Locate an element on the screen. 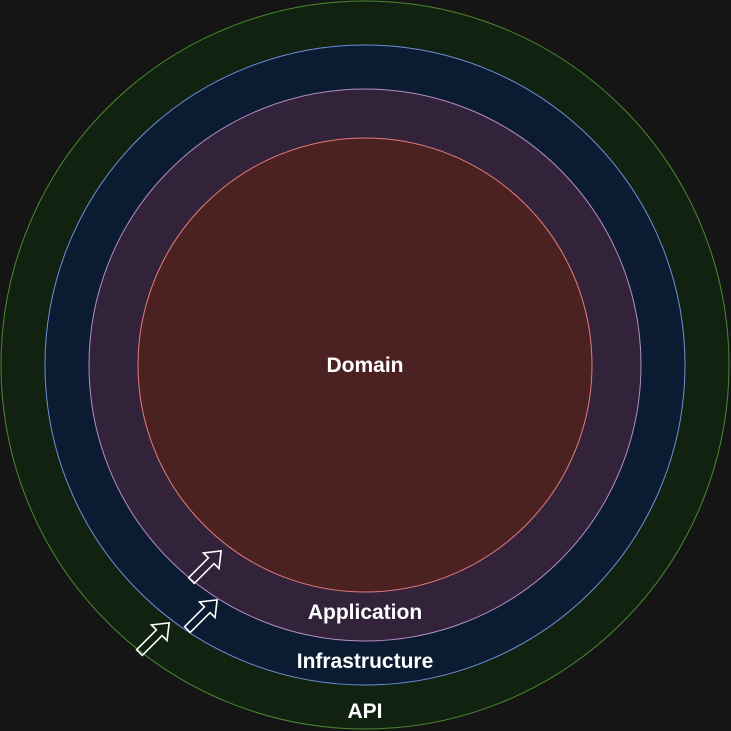  api-to-infrastructure-arrow-icon is located at coordinates (153, 639).